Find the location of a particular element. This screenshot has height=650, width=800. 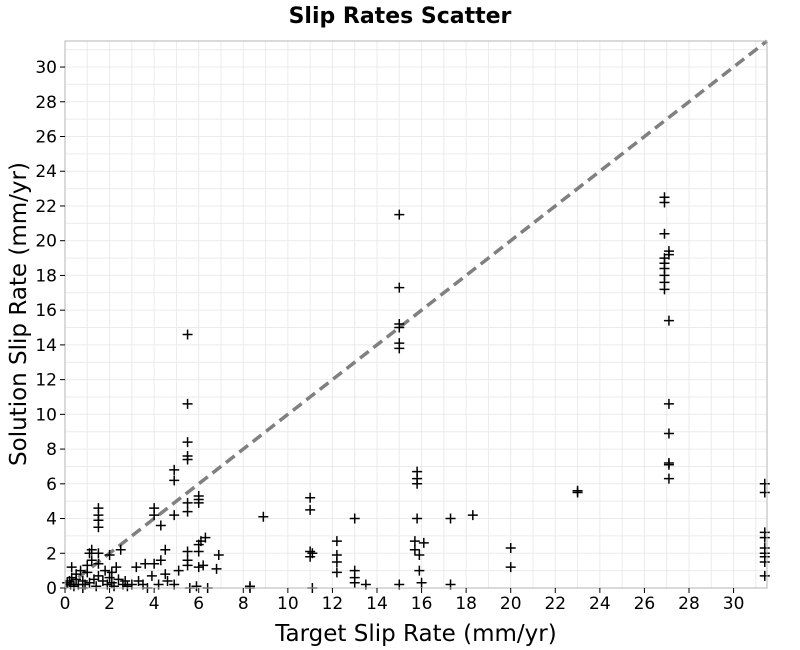

chart-title: Slip Rates Scatter is located at coordinates (400, 16).